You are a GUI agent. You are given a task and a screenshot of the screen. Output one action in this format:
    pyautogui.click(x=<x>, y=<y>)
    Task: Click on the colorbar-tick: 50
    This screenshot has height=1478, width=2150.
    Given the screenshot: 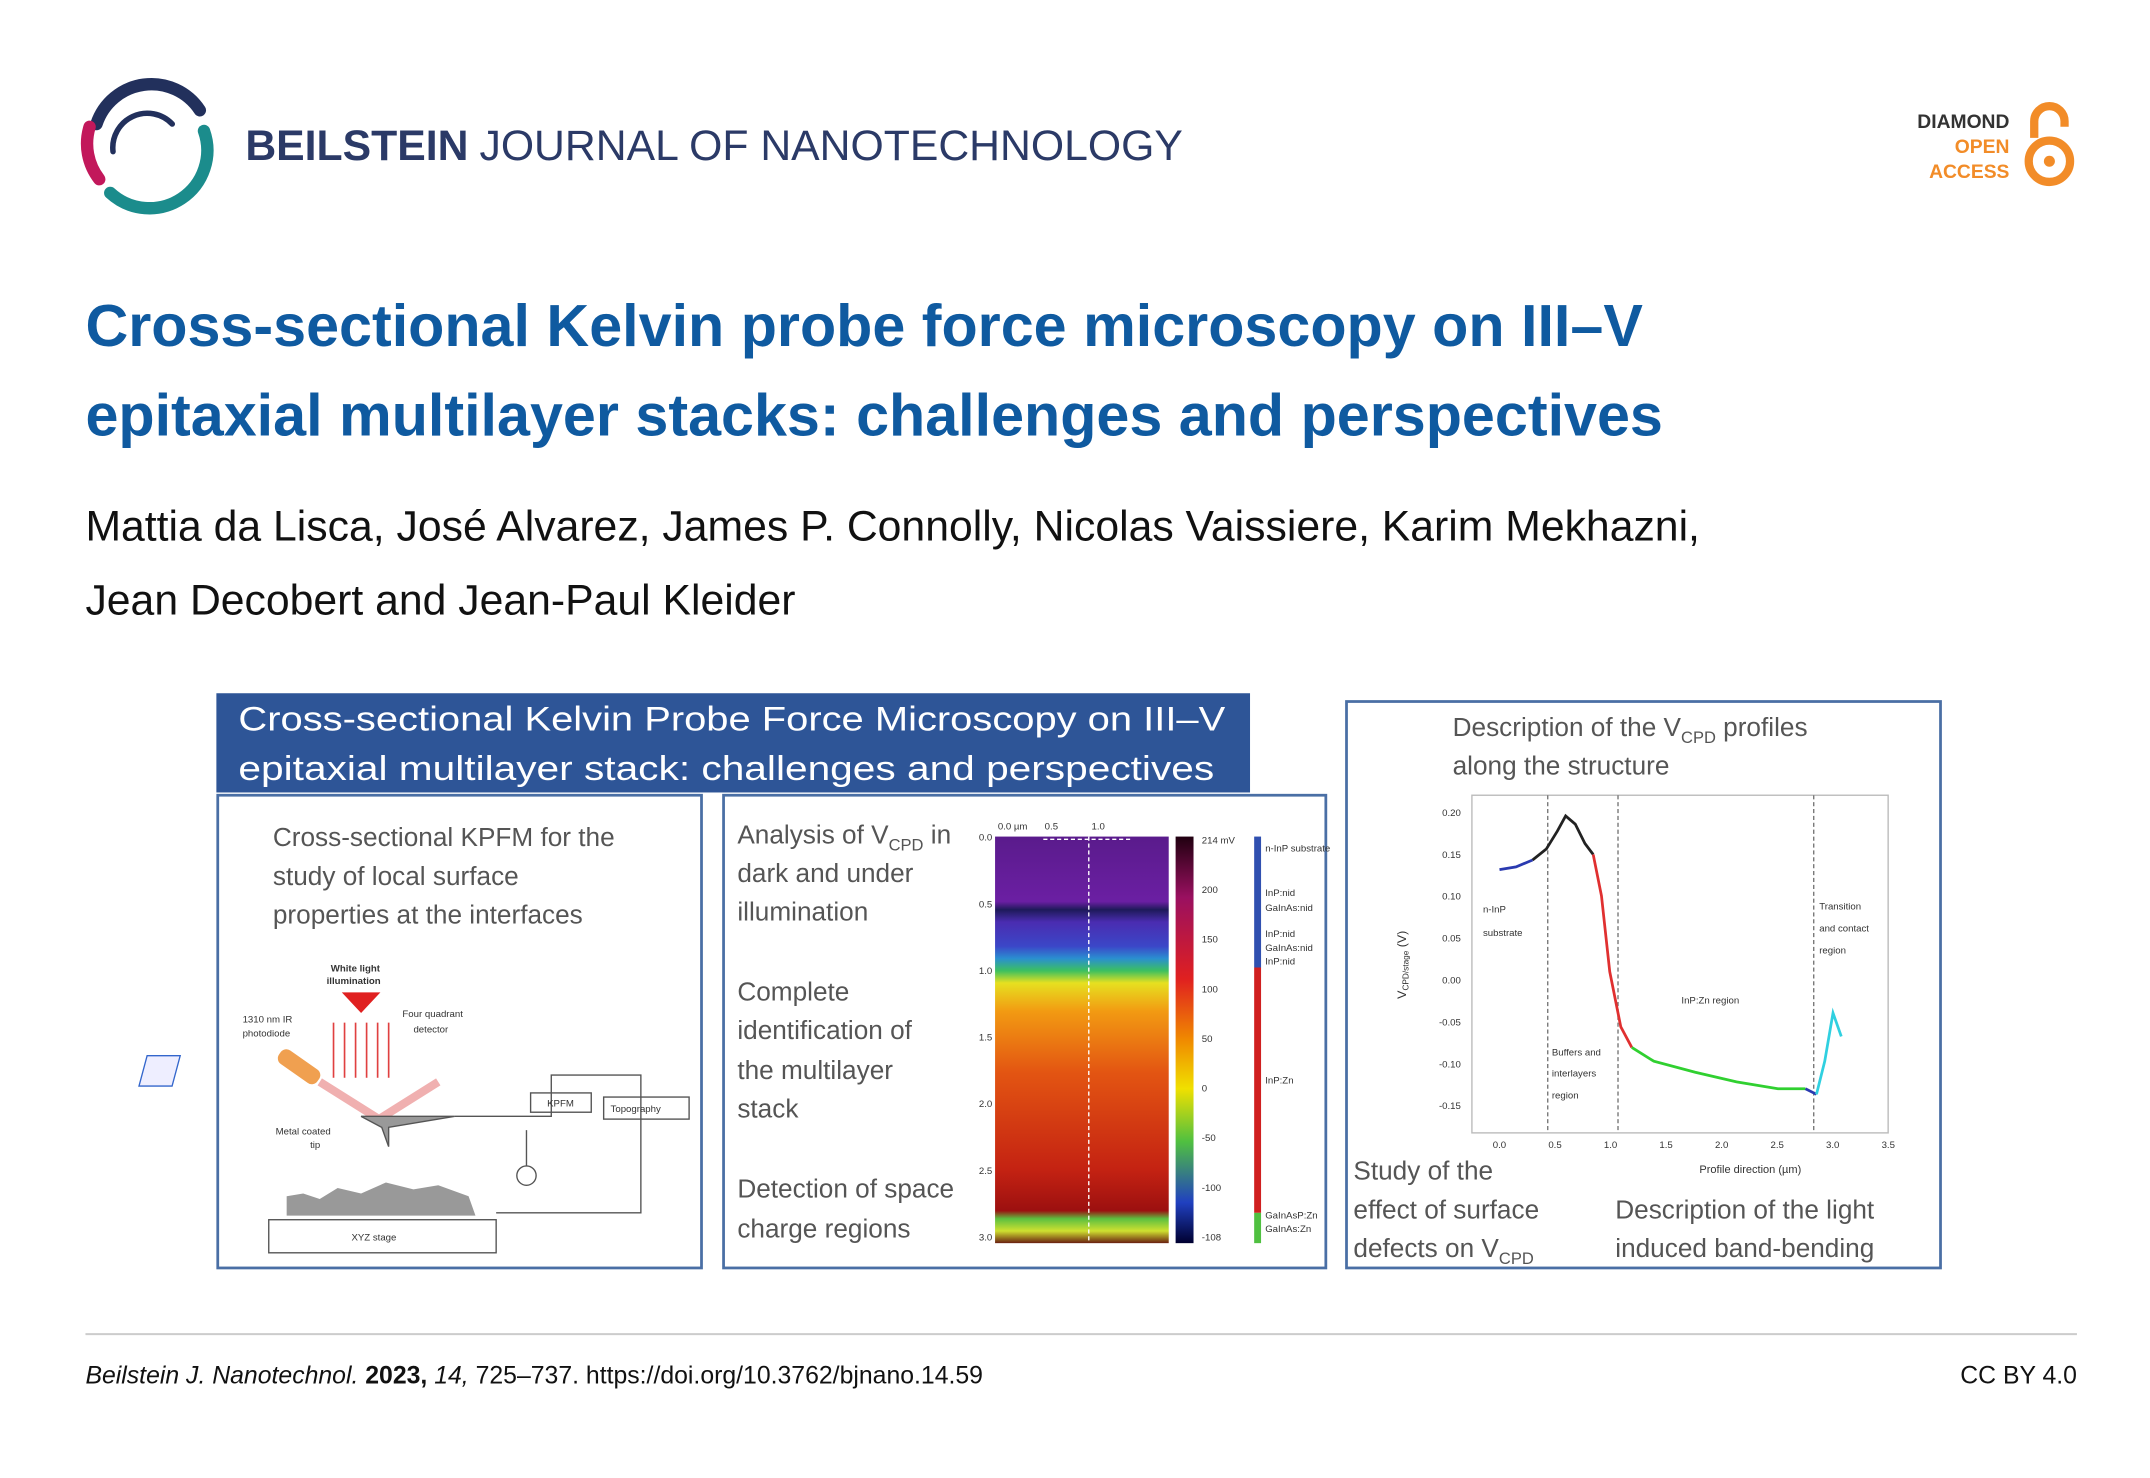 What is the action you would take?
    pyautogui.click(x=1207, y=1039)
    